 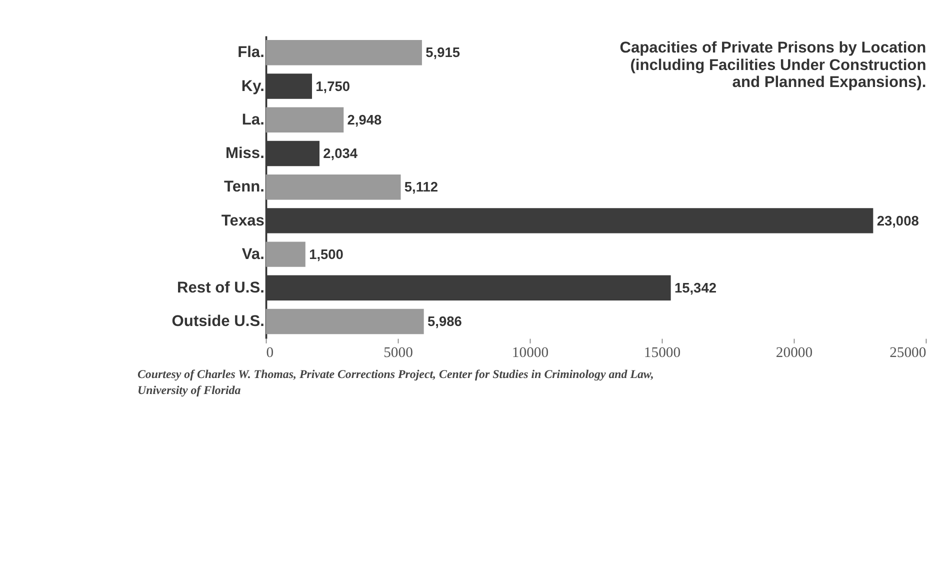 I want to click on text: University of Florida, so click(x=189, y=389).